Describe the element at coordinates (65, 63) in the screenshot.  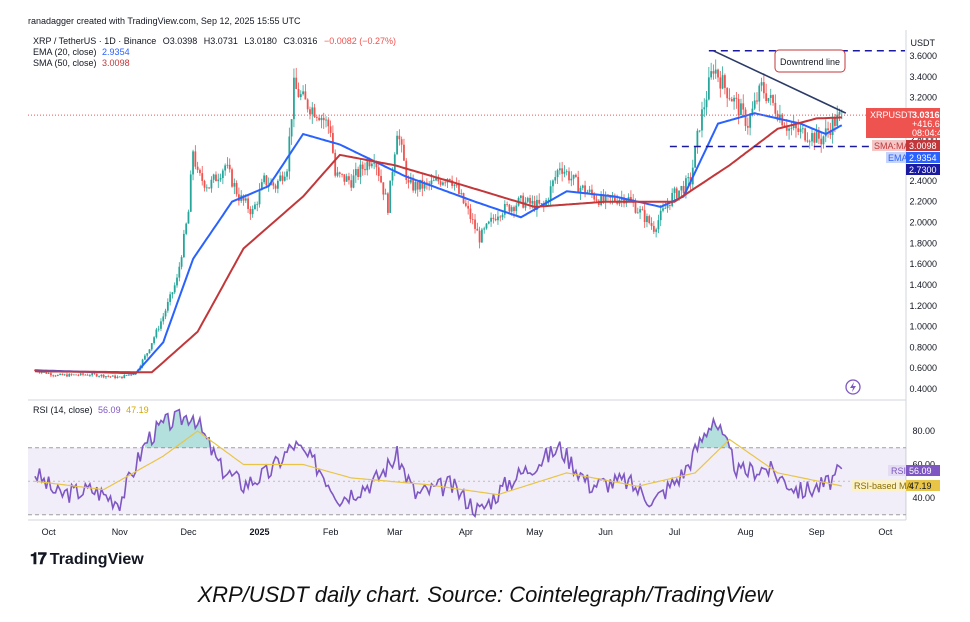
I see `header-sma-label: SMA (50, close)` at that location.